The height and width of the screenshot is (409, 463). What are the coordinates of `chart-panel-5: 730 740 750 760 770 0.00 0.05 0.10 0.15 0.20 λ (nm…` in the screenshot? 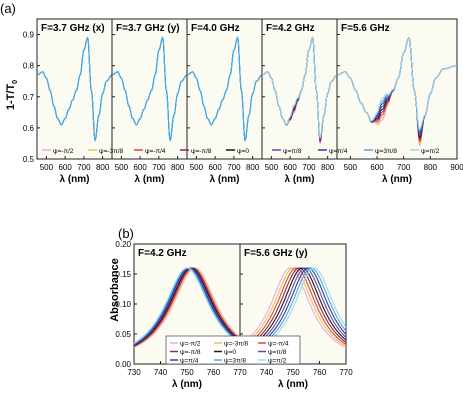 It's located at (181, 315).